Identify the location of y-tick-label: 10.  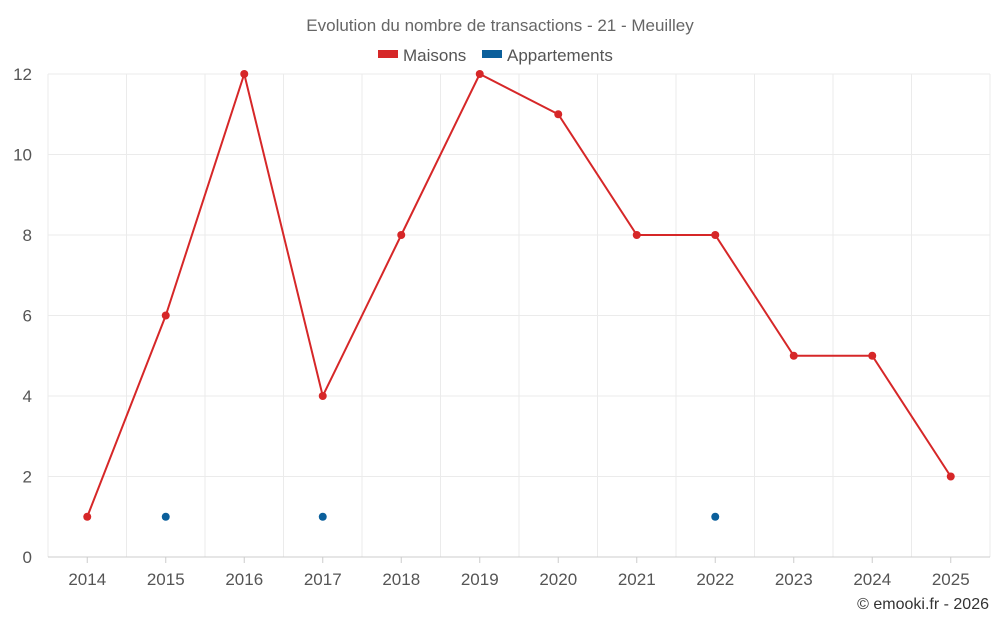
(22, 155).